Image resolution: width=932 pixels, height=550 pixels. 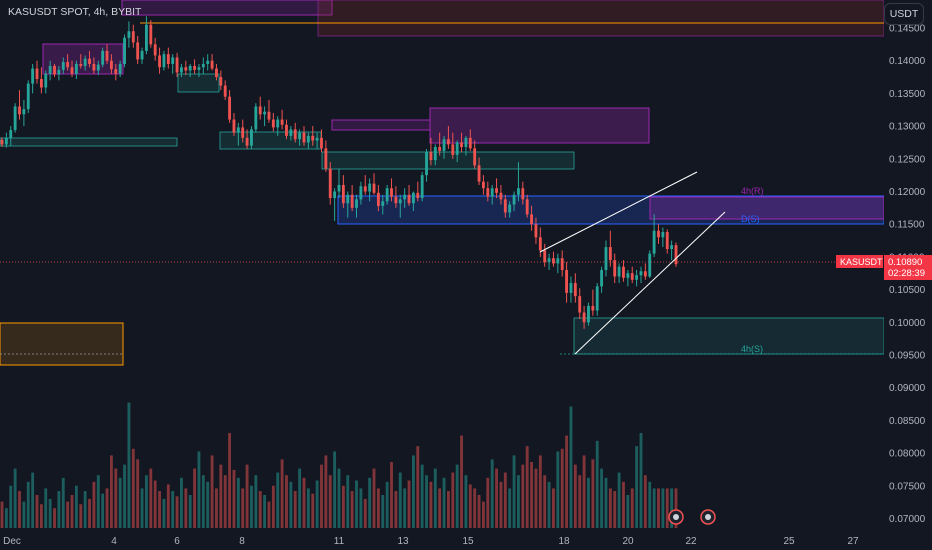 What do you see at coordinates (907, 486) in the screenshot?
I see `y-tick-label: 0.07500` at bounding box center [907, 486].